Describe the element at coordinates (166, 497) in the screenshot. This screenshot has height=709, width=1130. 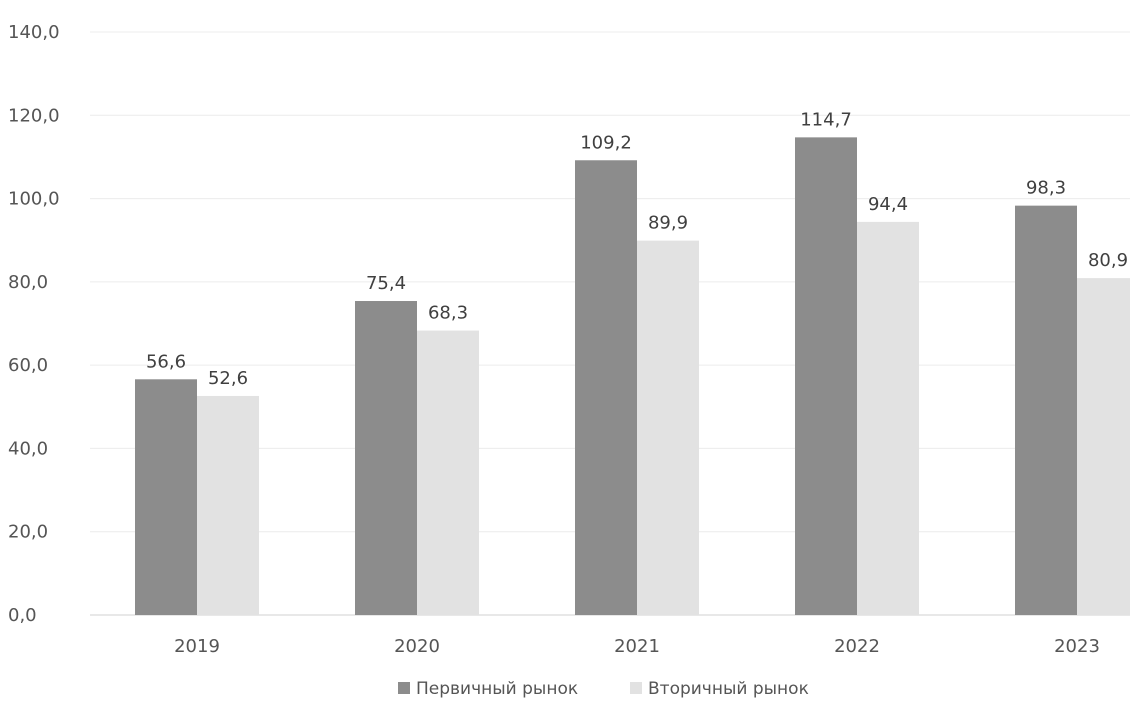
I see `bar-primary-2019` at that location.